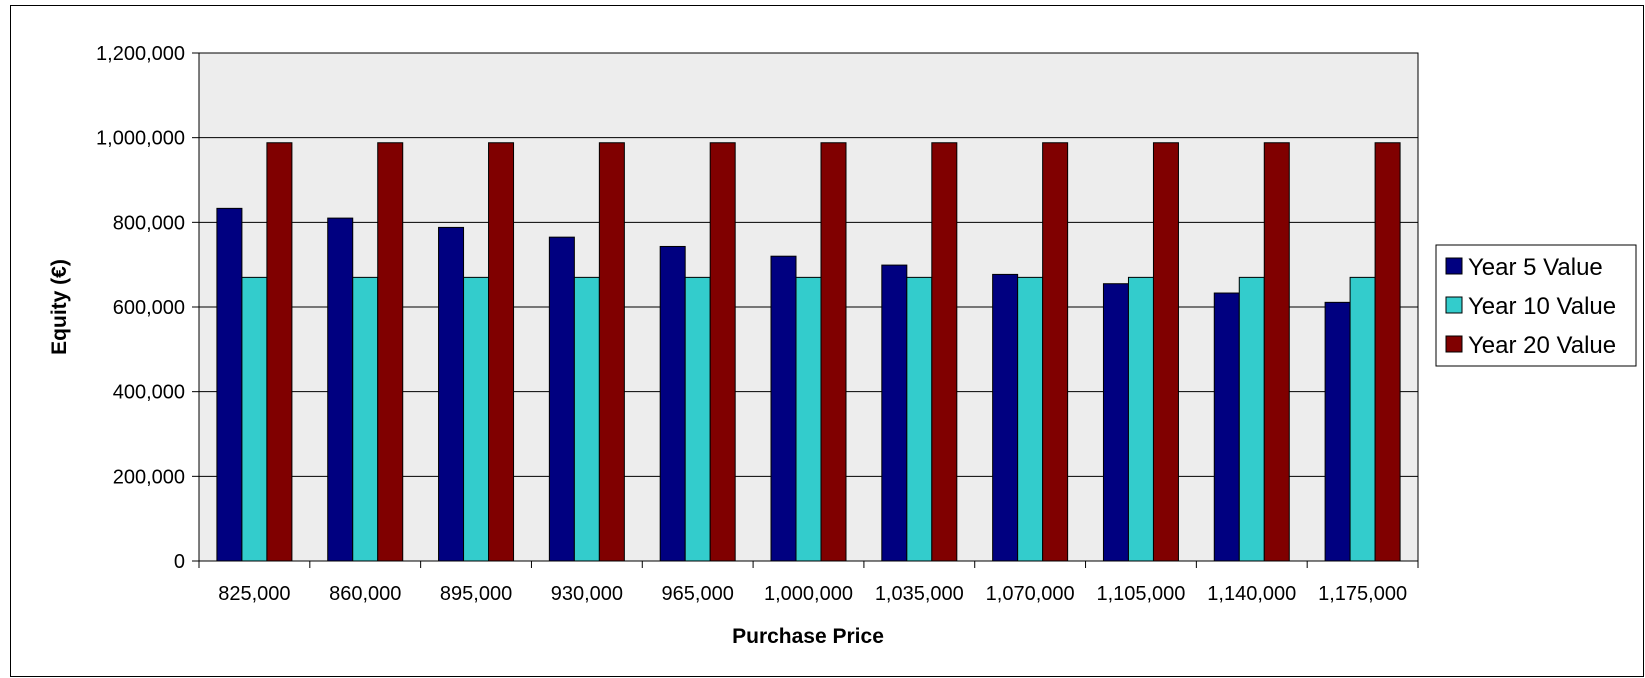 The height and width of the screenshot is (678, 1645). What do you see at coordinates (179, 562) in the screenshot?
I see `y-tick-label: 0` at bounding box center [179, 562].